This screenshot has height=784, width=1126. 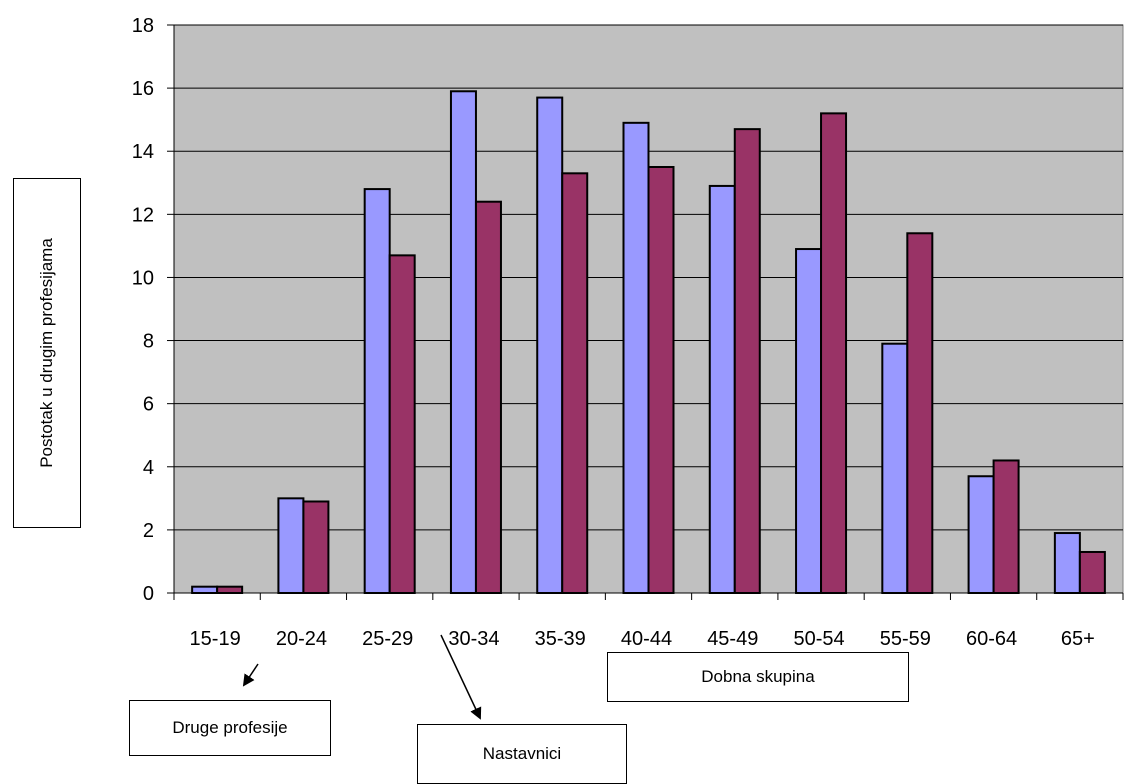 I want to click on x-tick-label: 25-29, so click(x=387, y=639).